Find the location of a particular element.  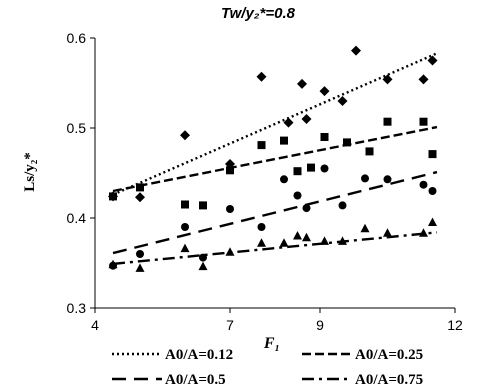

legend-label-3: A0/A=0.75 is located at coordinates (389, 380).